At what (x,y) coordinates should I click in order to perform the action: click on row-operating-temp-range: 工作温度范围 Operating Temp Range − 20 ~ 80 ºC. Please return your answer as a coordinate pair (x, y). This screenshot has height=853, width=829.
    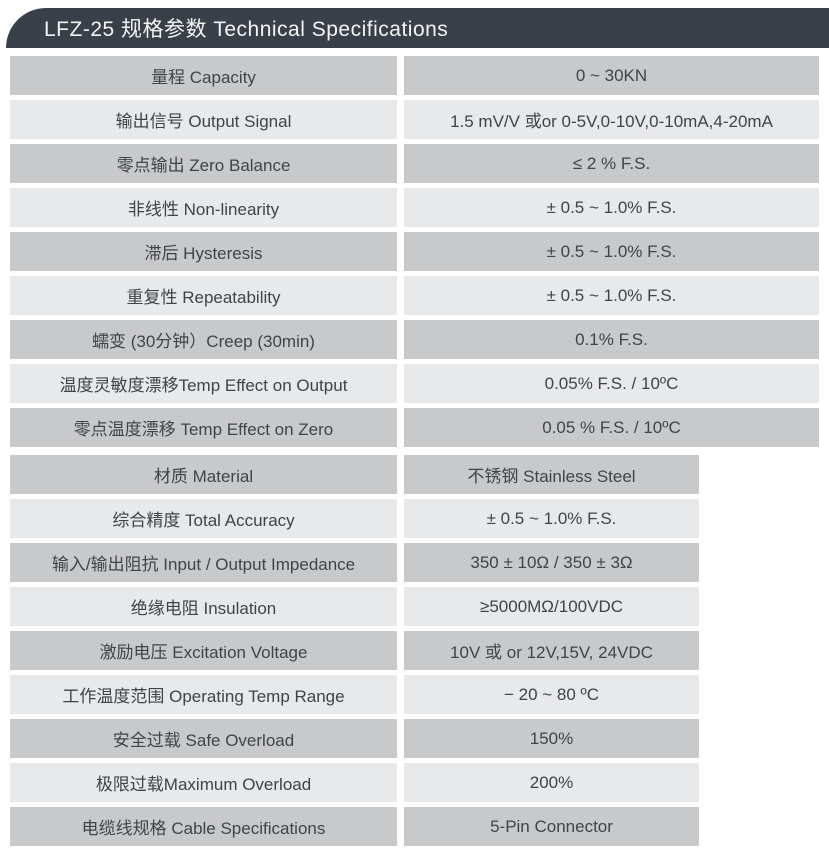
    Looking at the image, I should click on (419, 694).